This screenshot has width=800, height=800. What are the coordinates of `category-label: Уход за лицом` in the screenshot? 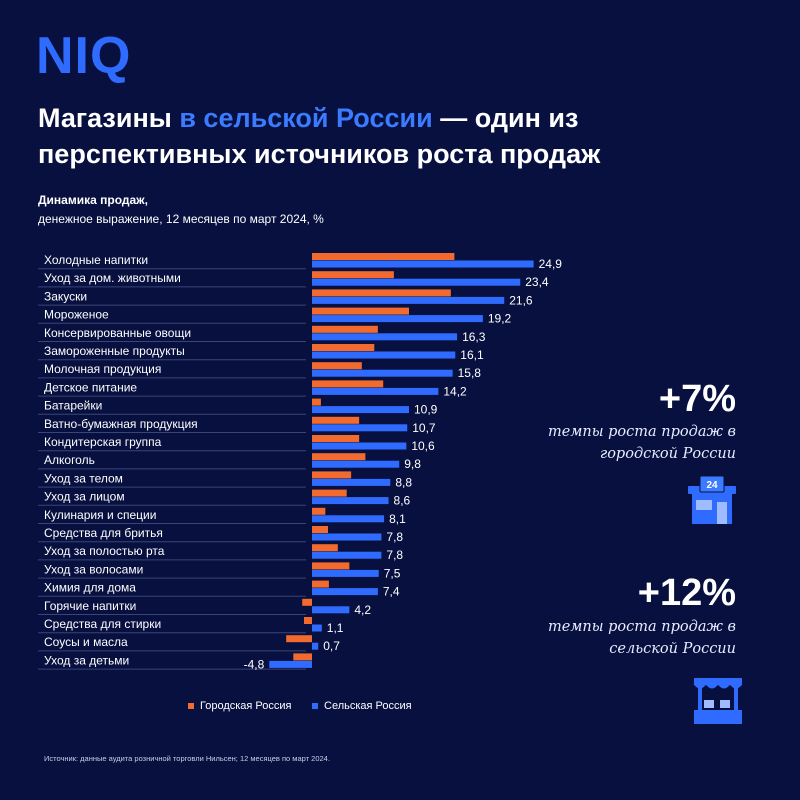 It's located at (84, 497).